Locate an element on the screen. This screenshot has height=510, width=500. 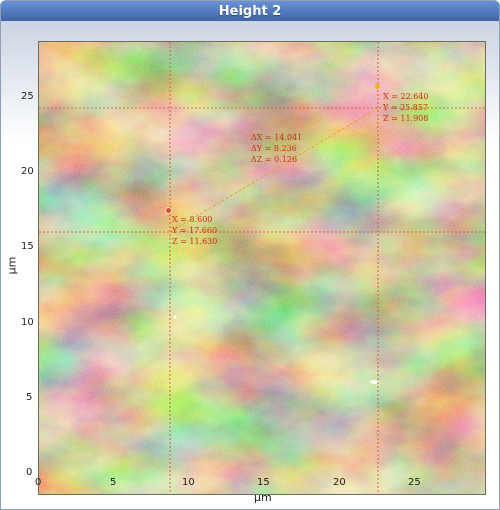
y-tick-label: 15 is located at coordinates (27, 246).